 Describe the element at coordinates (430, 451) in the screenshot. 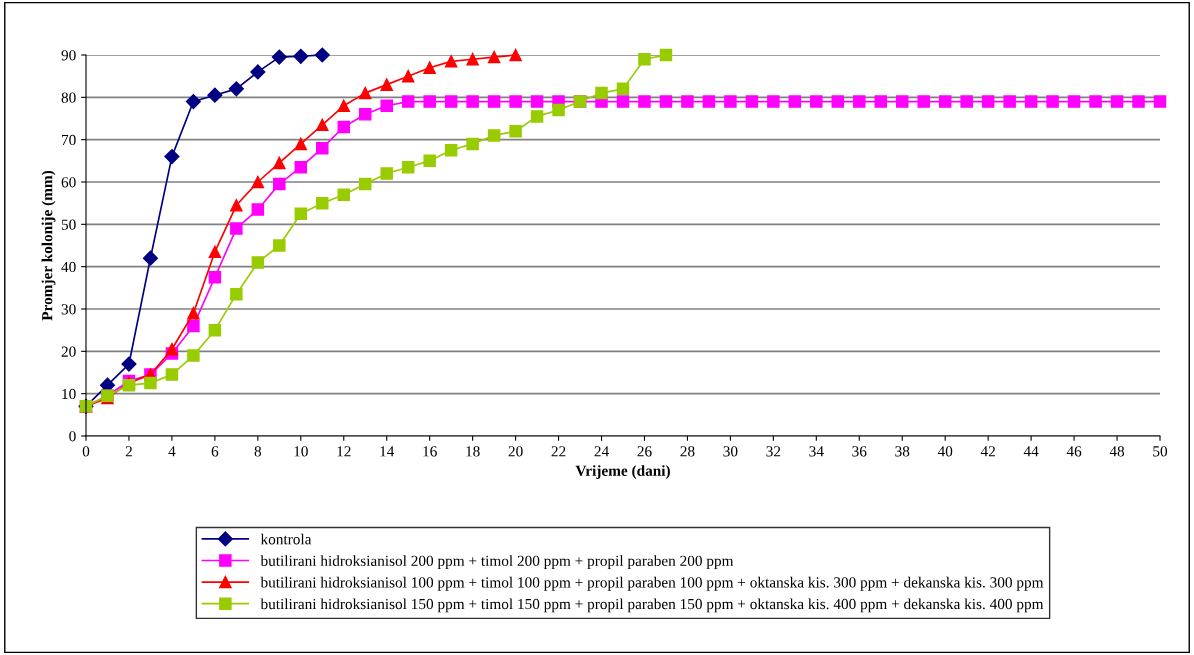

I see `x-tick-label: 16` at that location.